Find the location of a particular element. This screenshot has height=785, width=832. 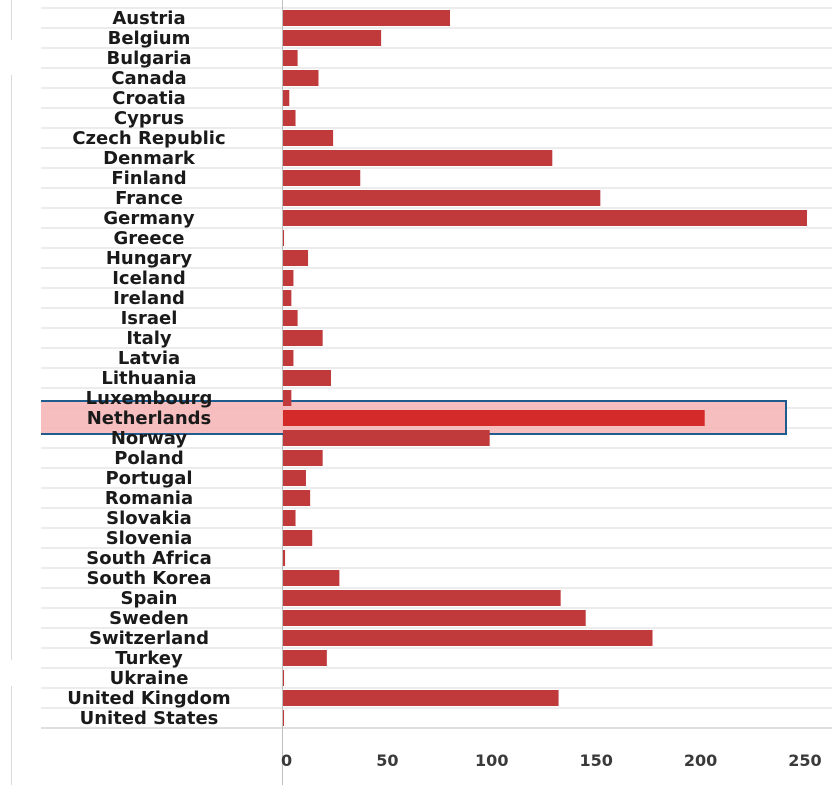

bar-czech-republic is located at coordinates (308, 138).